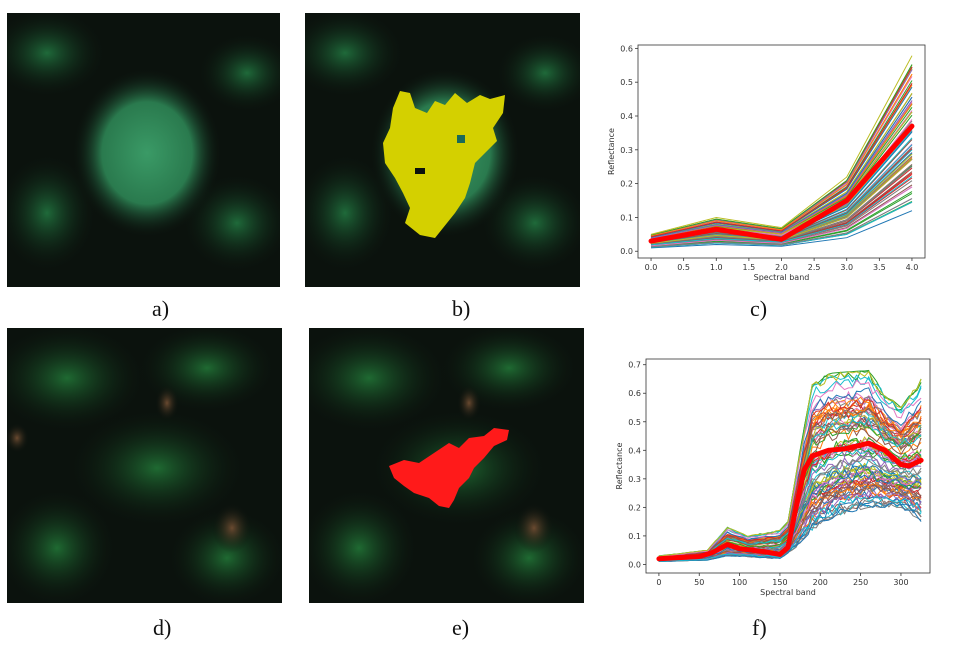 This screenshot has width=967, height=661. I want to click on panel-label-e: e), so click(461, 627).